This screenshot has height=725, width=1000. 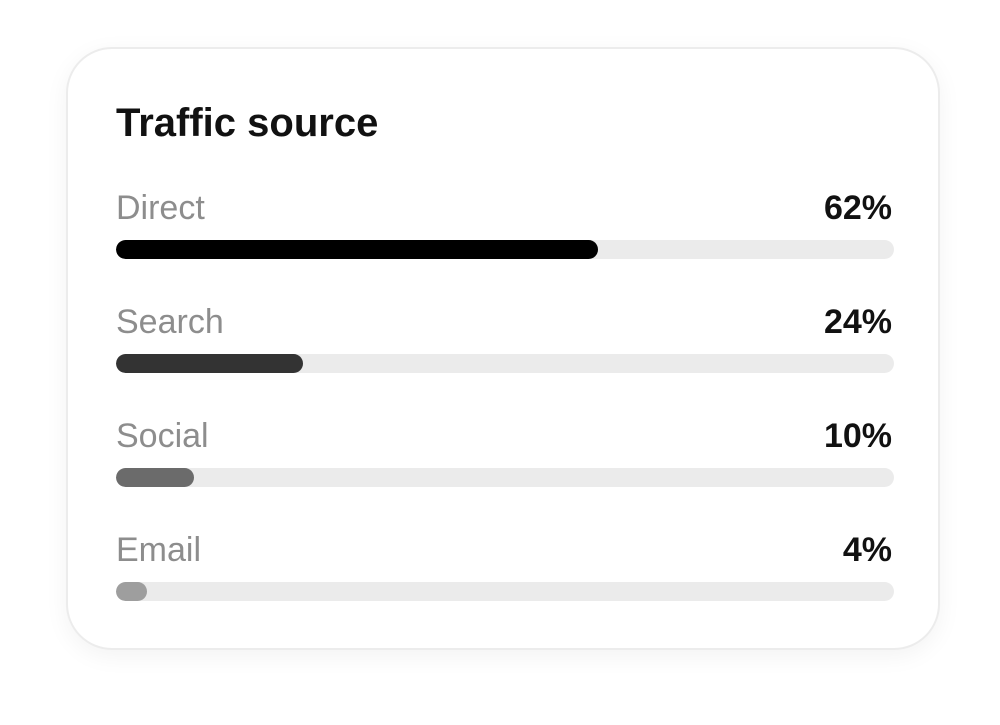 What do you see at coordinates (867, 550) in the screenshot?
I see `source-percentage: 4%` at bounding box center [867, 550].